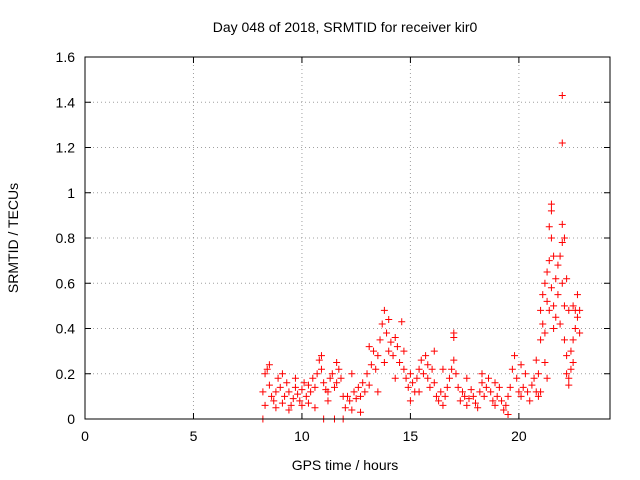  I want to click on y-tick-label: 1, so click(71, 193).